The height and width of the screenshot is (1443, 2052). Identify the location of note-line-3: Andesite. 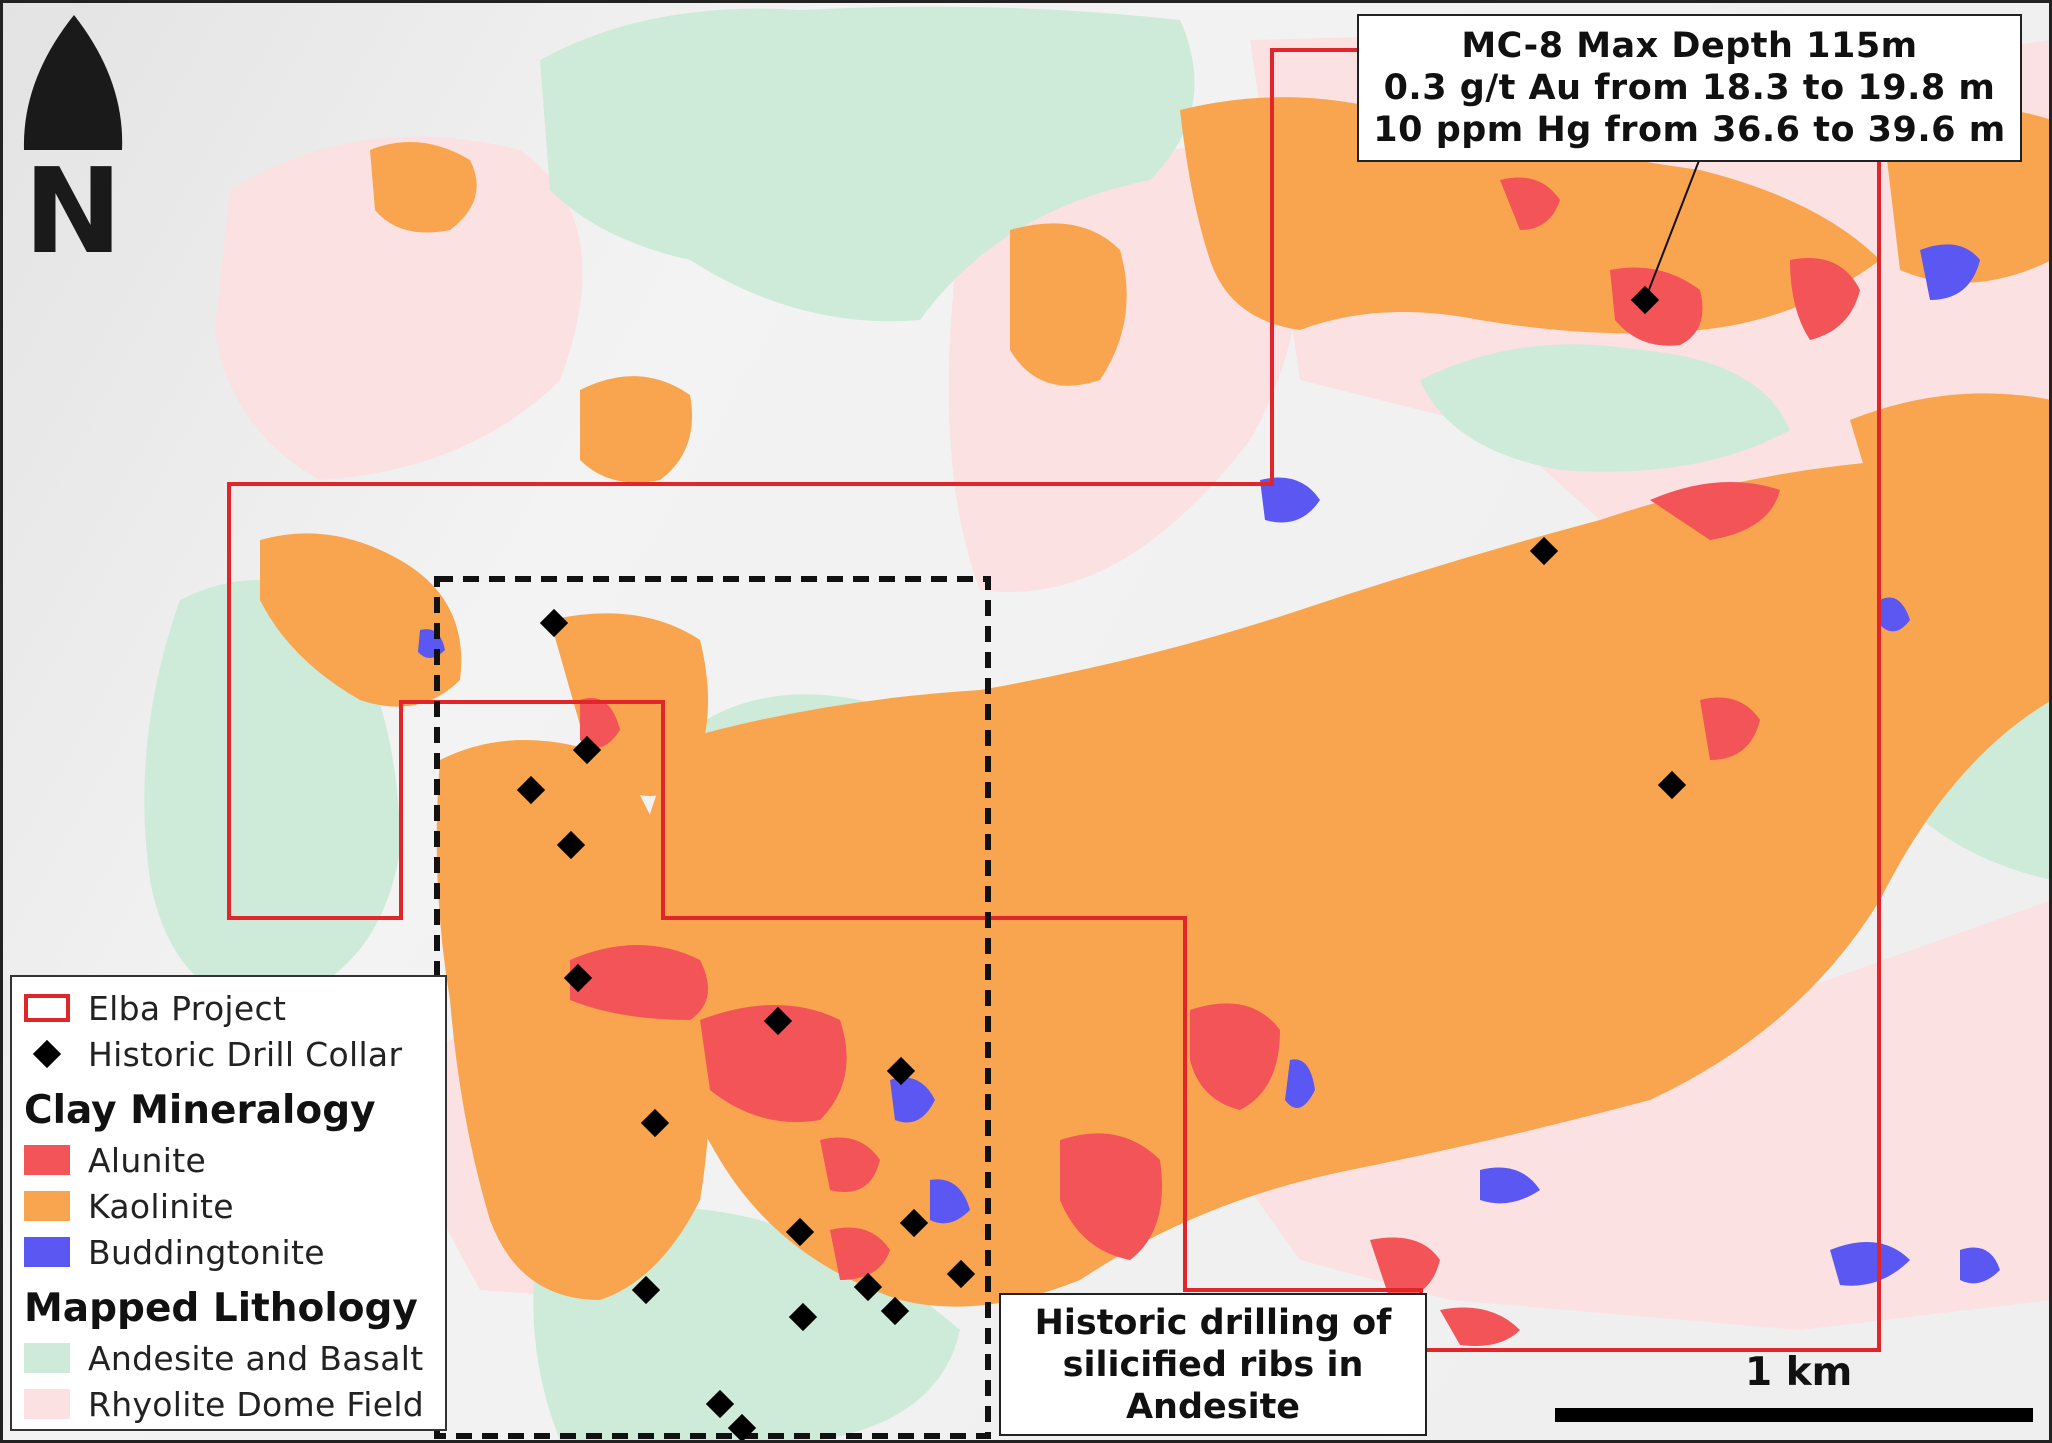
(1213, 1406).